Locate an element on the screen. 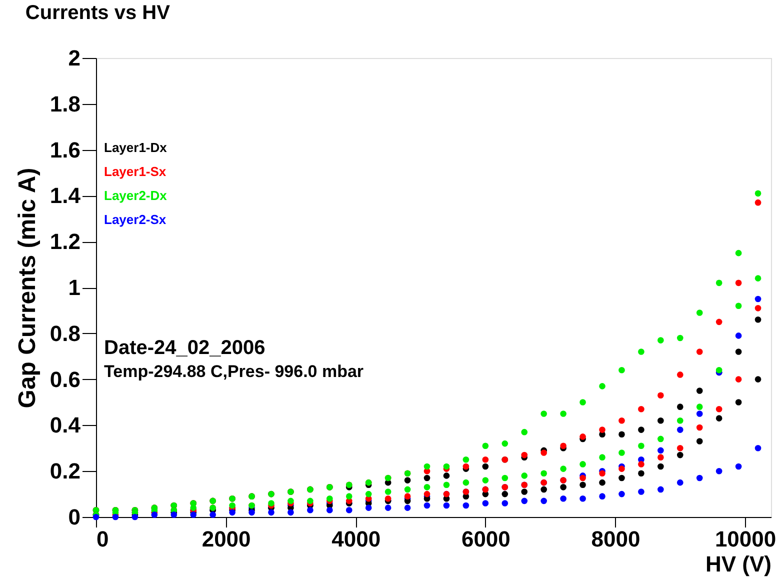  y-tick-label: 1.6 is located at coordinates (65, 149).